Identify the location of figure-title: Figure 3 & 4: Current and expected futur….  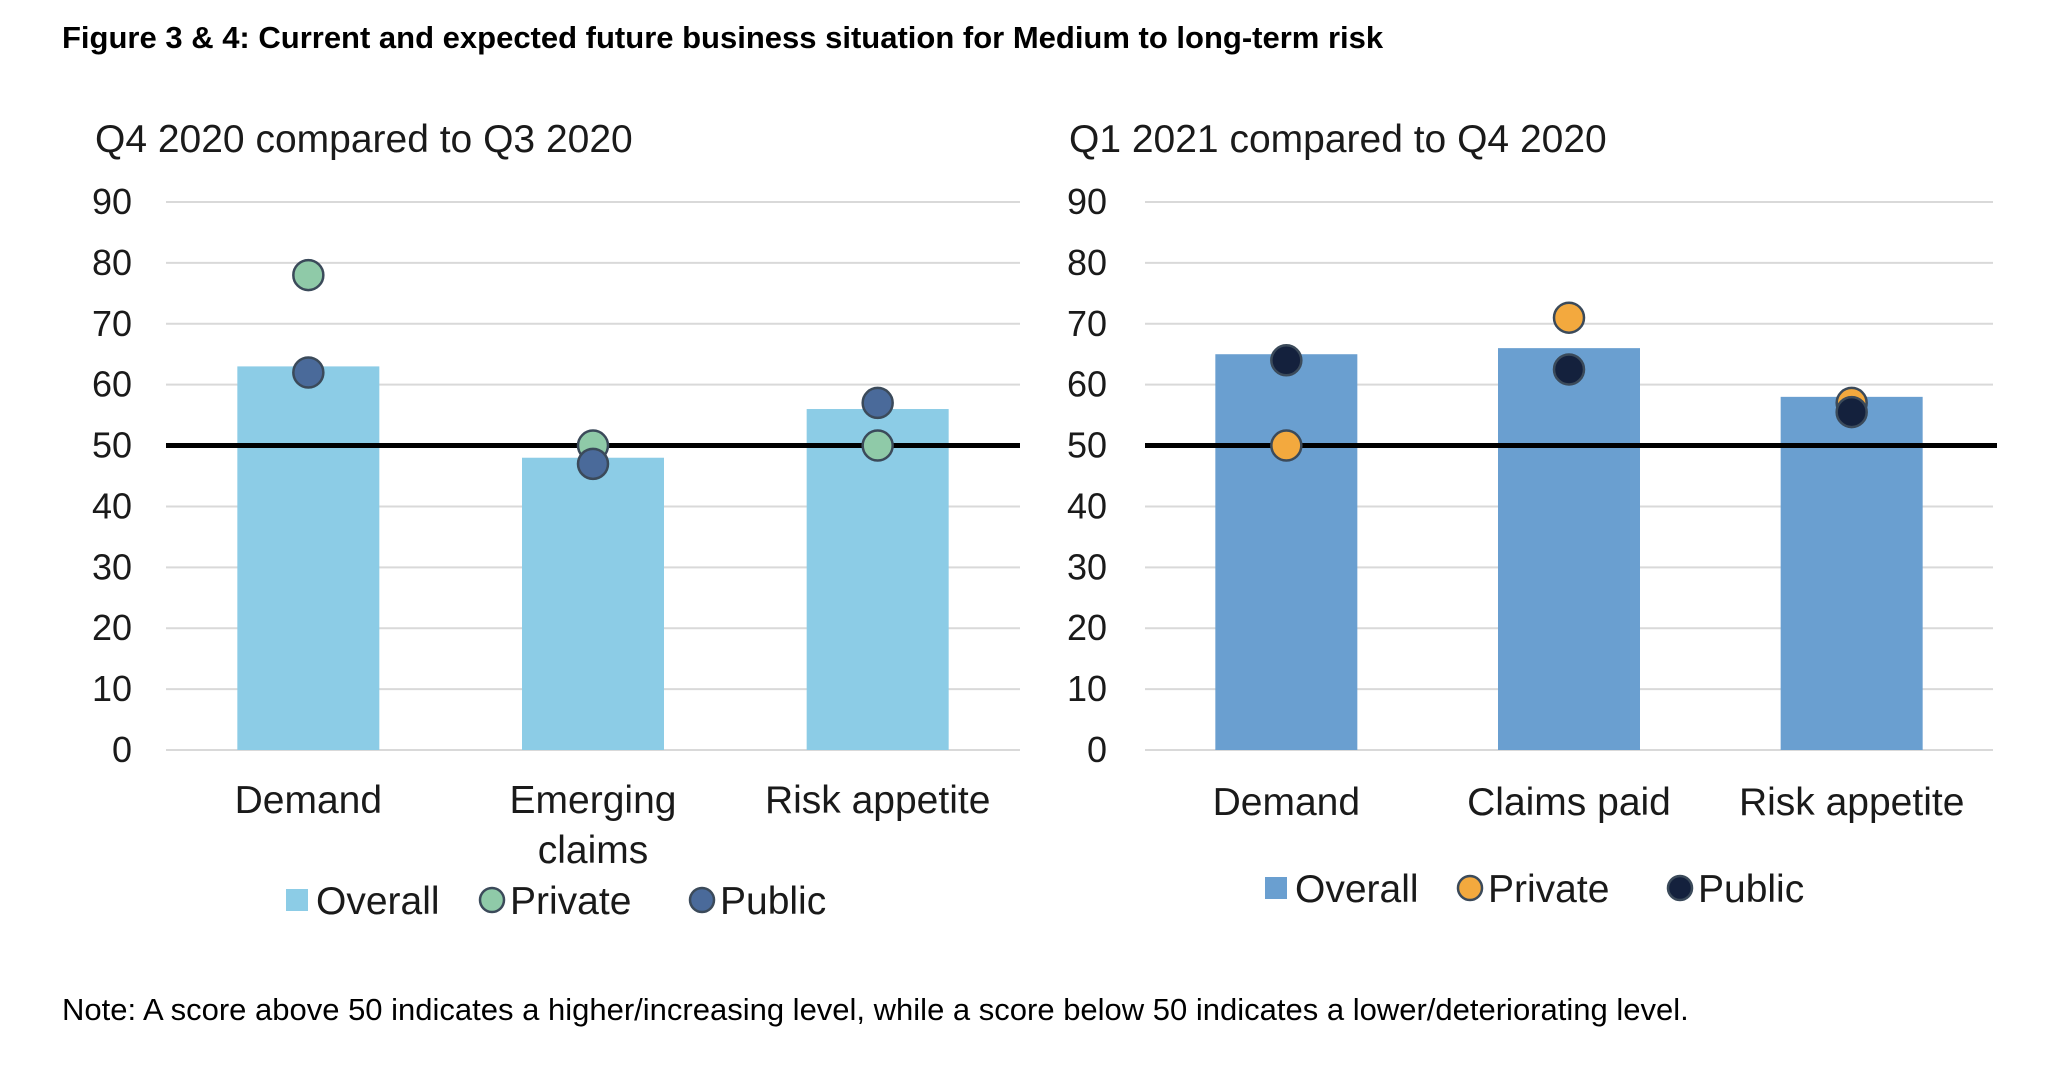
(723, 37).